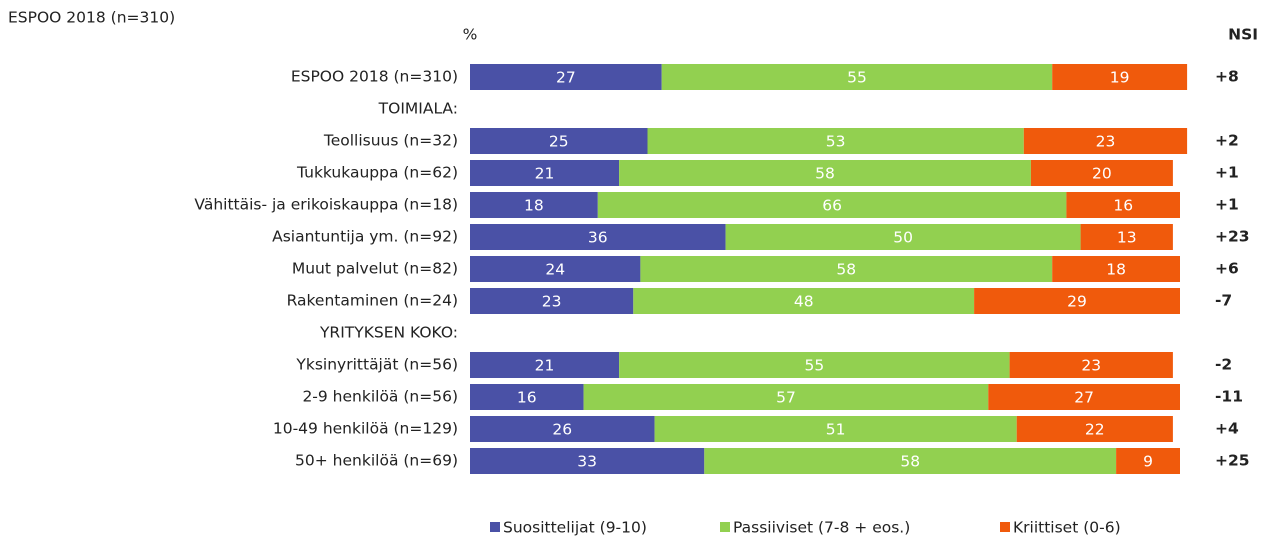 The height and width of the screenshot is (545, 1268). I want to click on value-label: 48, so click(804, 302).